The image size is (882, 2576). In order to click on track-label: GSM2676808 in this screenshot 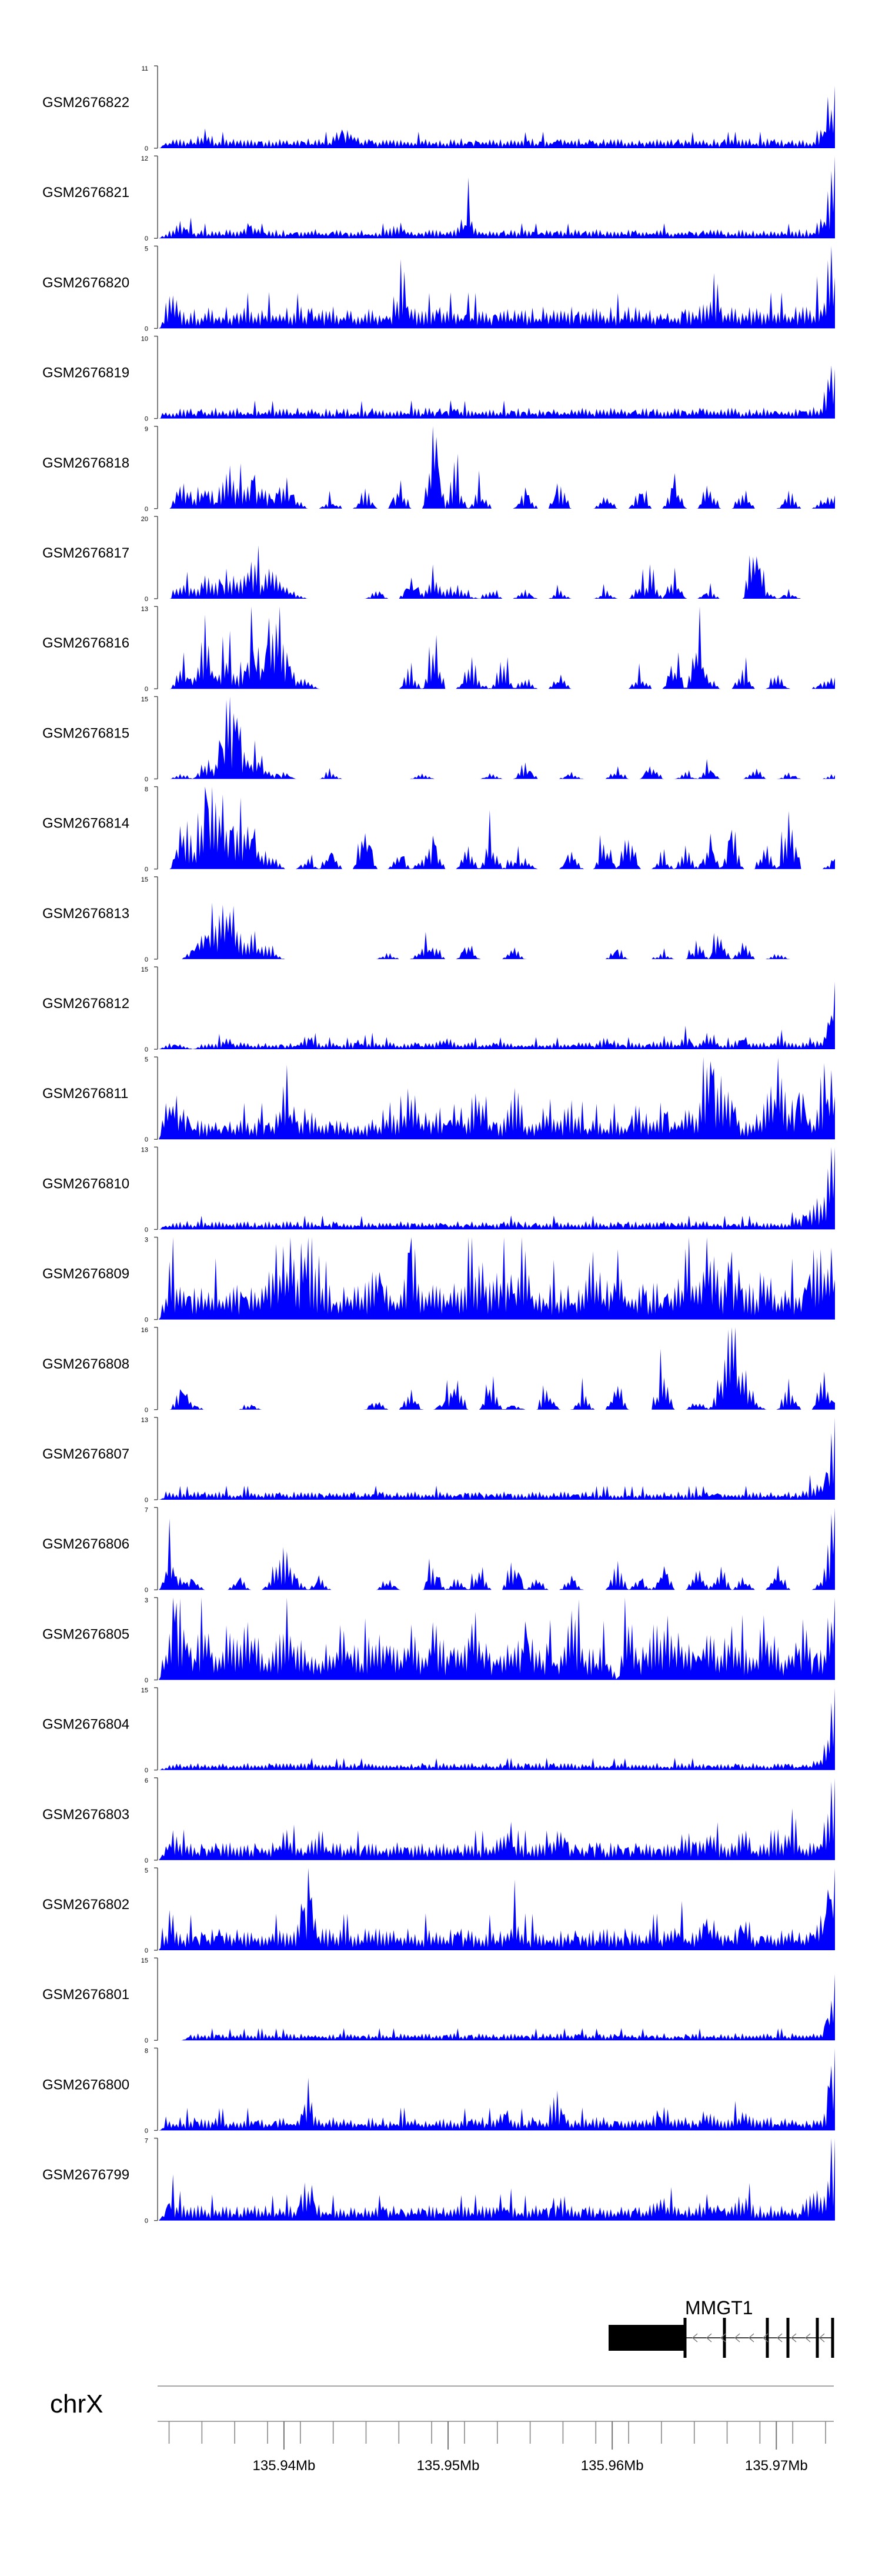, I will do `click(85, 1364)`.